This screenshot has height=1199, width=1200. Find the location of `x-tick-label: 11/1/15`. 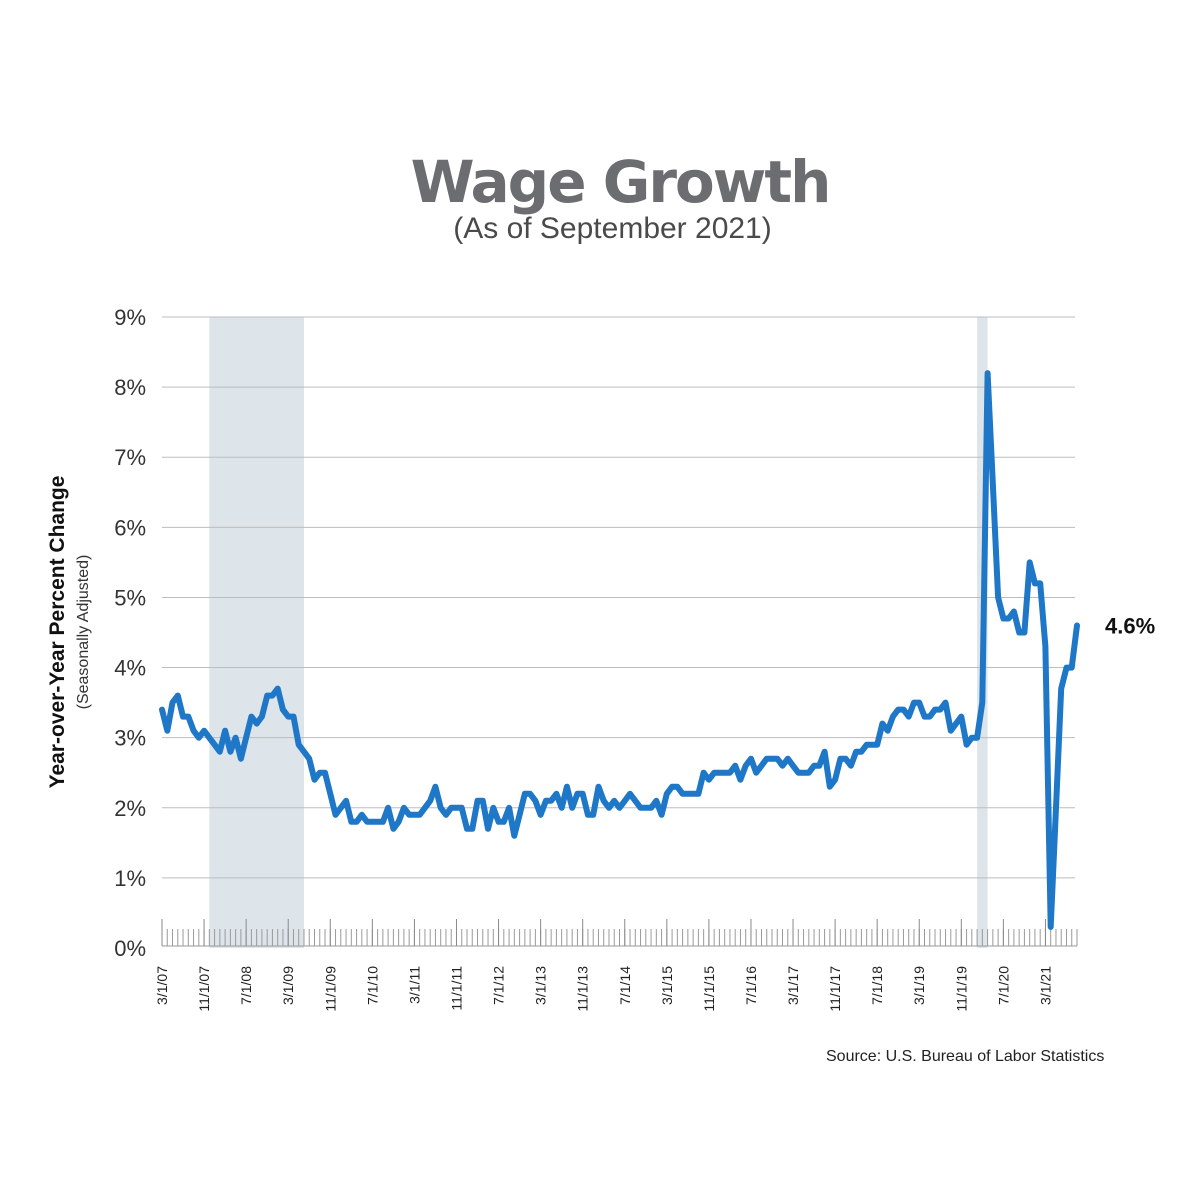

x-tick-label: 11/1/15 is located at coordinates (709, 989).